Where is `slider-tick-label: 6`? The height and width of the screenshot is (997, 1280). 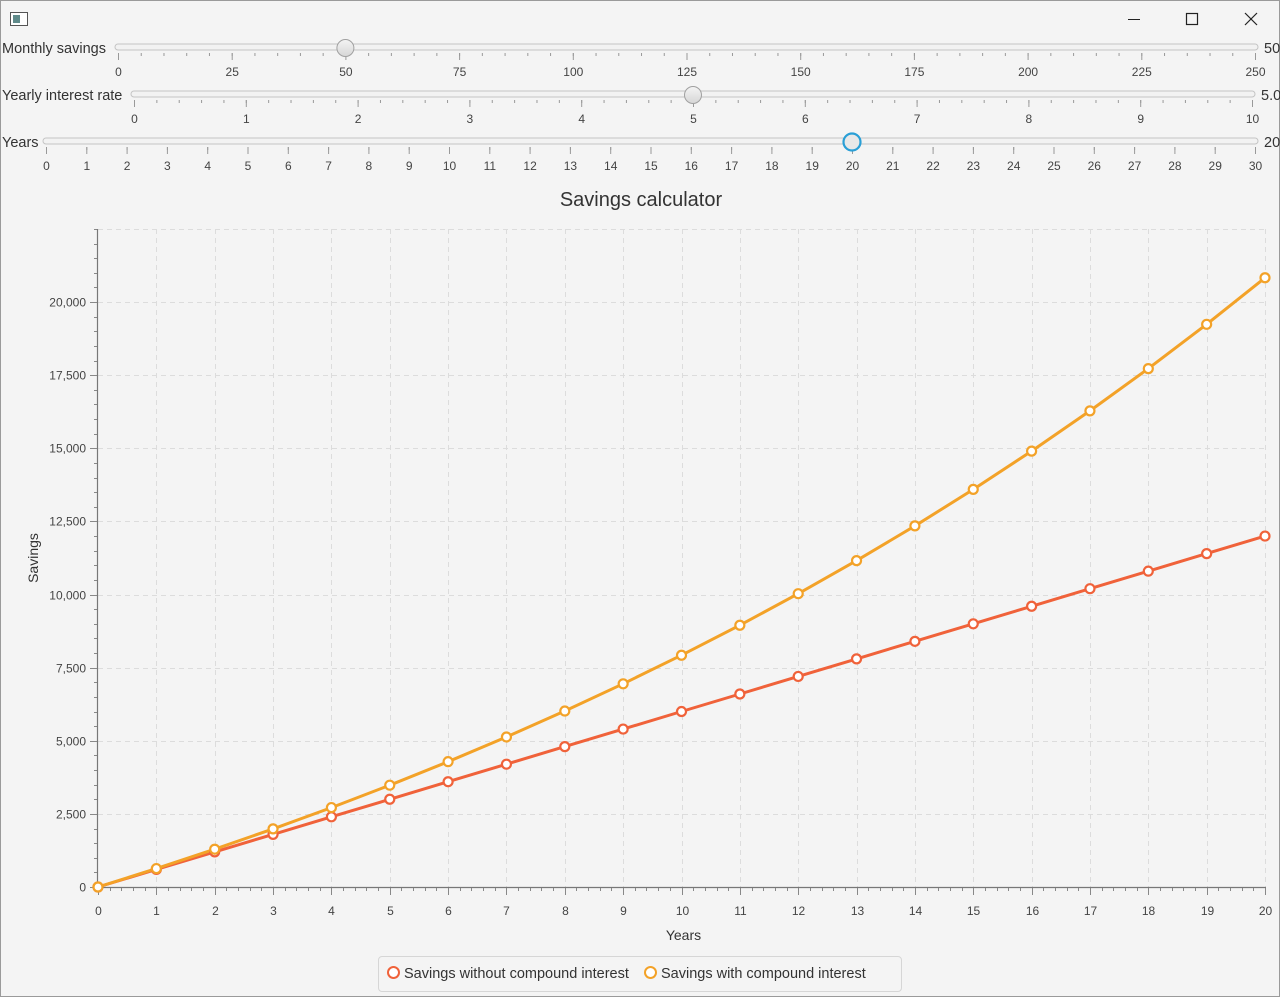
slider-tick-label: 6 is located at coordinates (805, 119).